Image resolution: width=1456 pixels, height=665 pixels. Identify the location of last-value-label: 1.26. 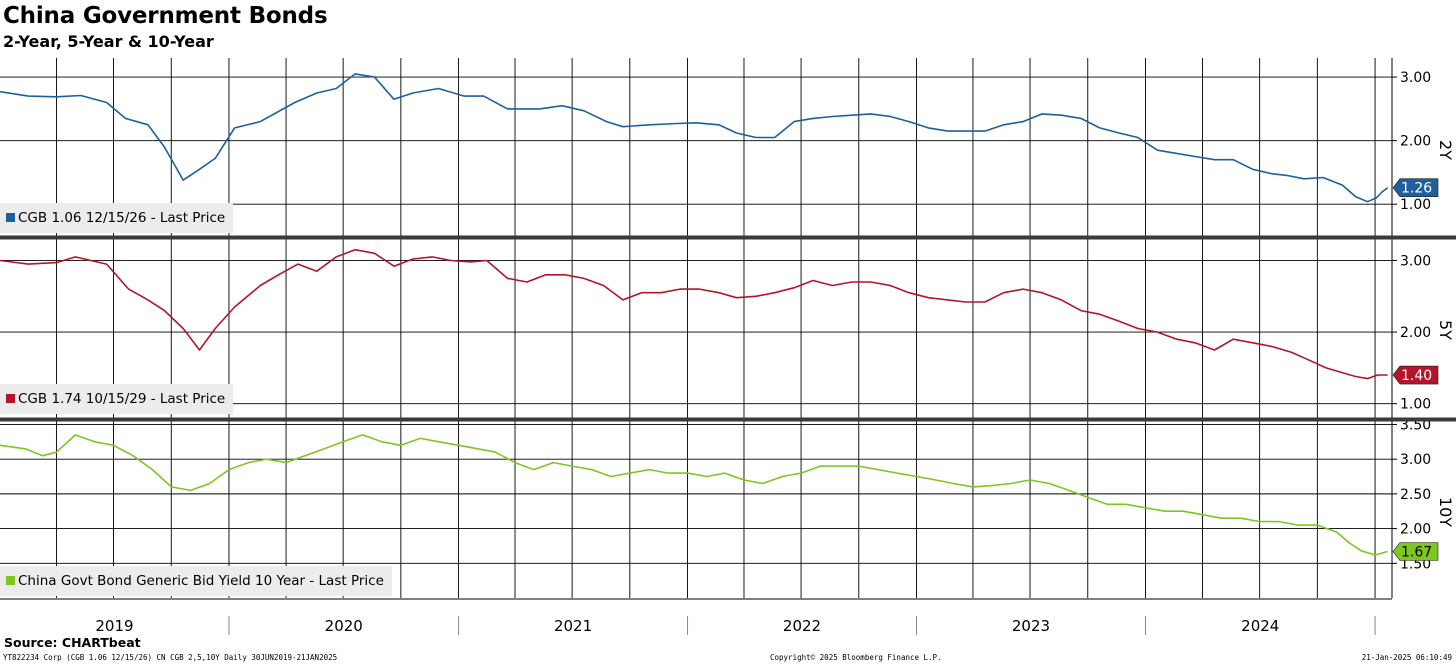
(1416, 189).